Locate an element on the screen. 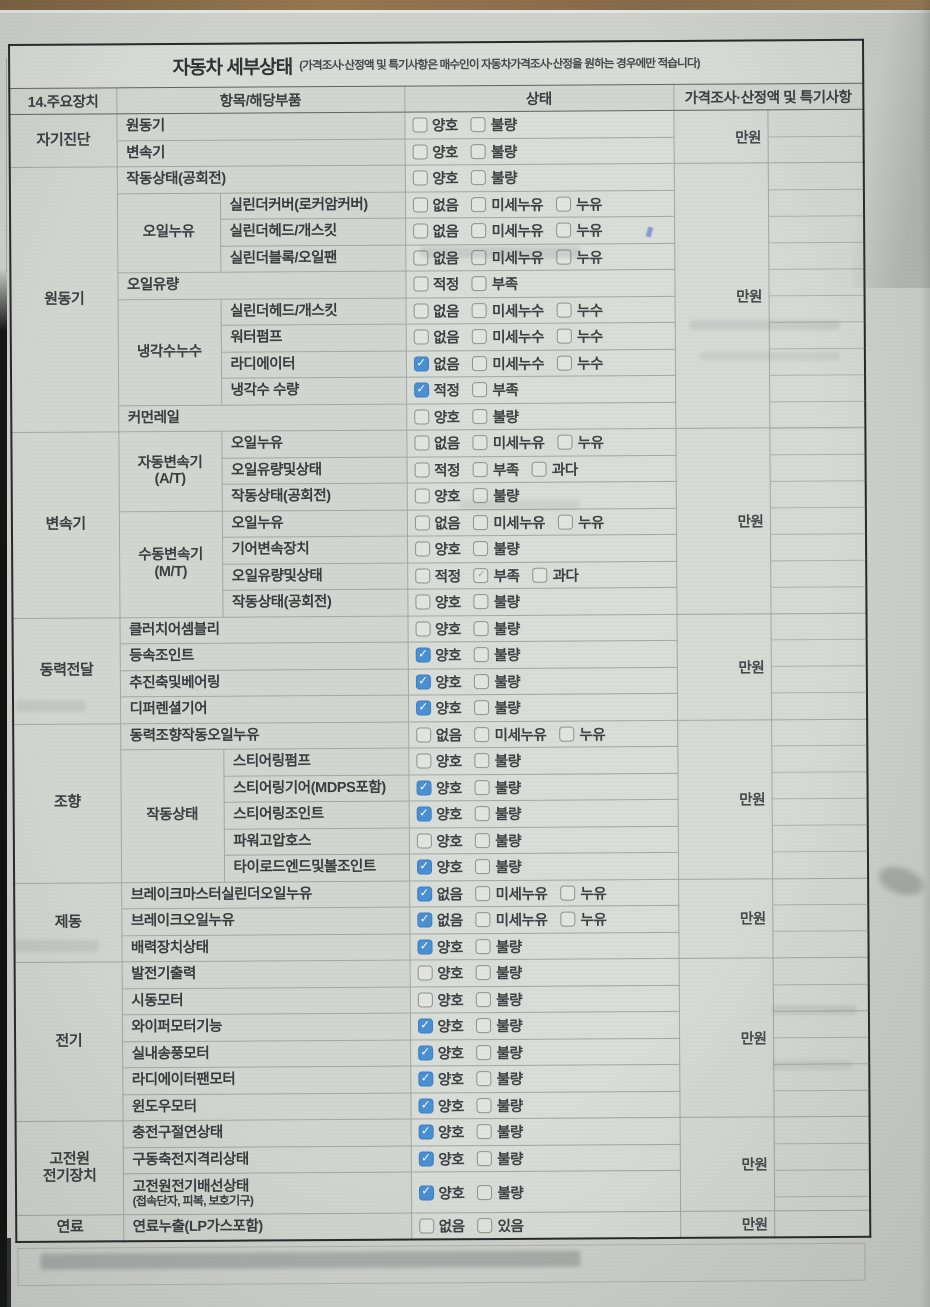 Image resolution: width=930 pixels, height=1307 pixels. item-label: 실린더커버(로커암커버) is located at coordinates (312, 205).